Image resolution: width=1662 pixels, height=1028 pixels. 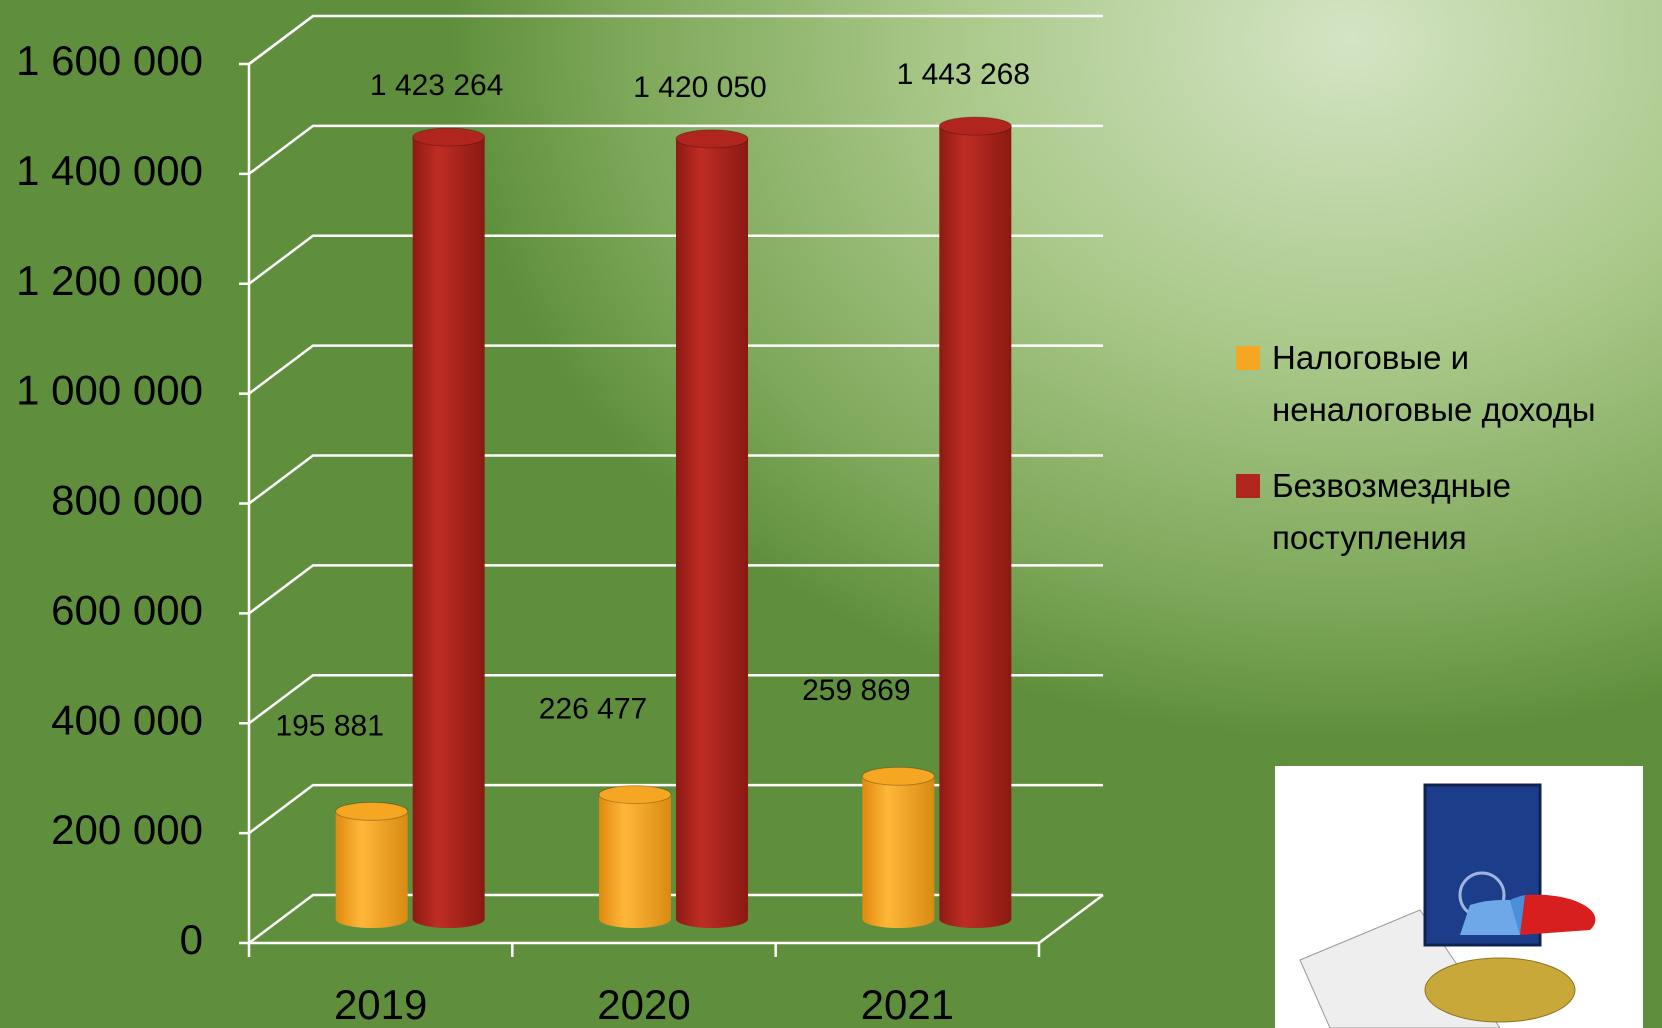 I want to click on data-label: 259 869, so click(x=856, y=690).